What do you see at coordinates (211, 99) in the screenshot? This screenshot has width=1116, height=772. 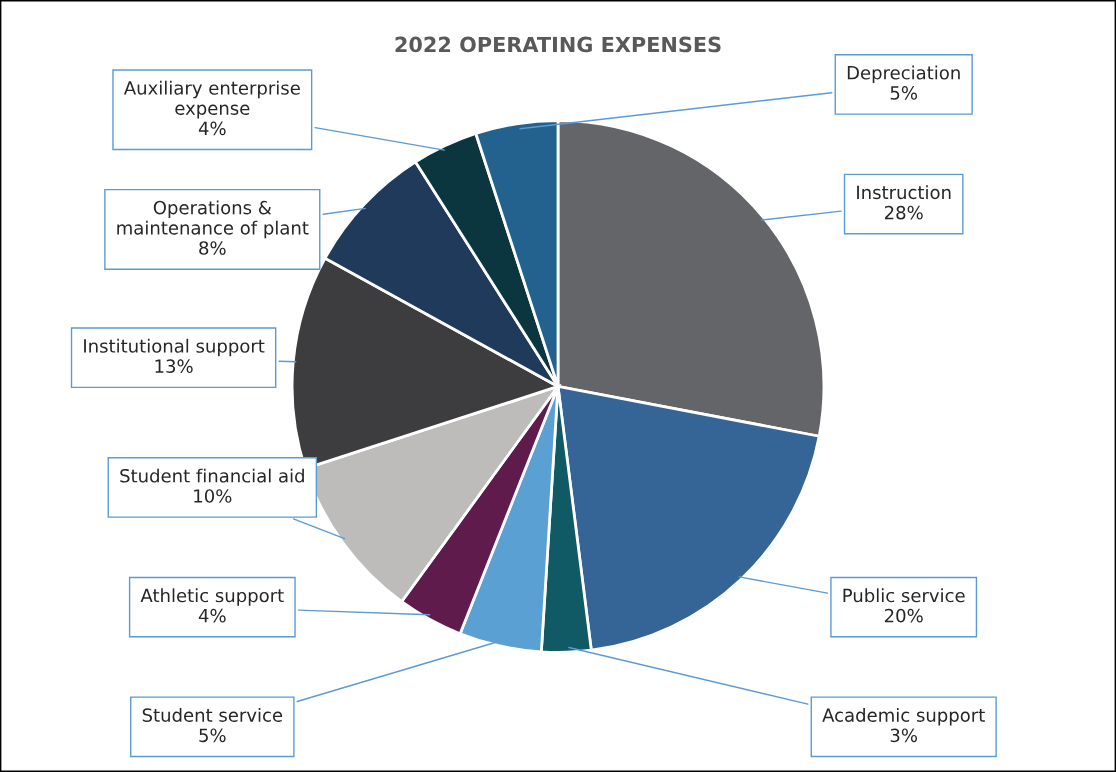 I see `slice-label: Auxiliary enterprise expense` at bounding box center [211, 99].